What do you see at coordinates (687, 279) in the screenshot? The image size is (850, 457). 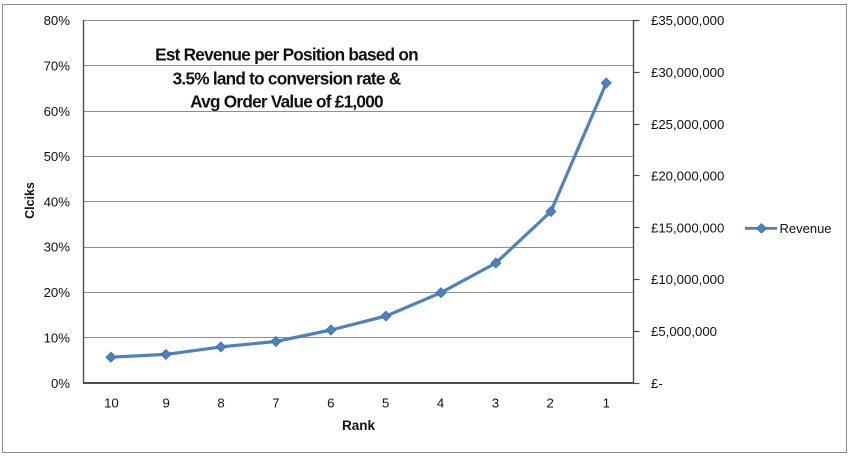 I see `svg-text: £10,000,000` at bounding box center [687, 279].